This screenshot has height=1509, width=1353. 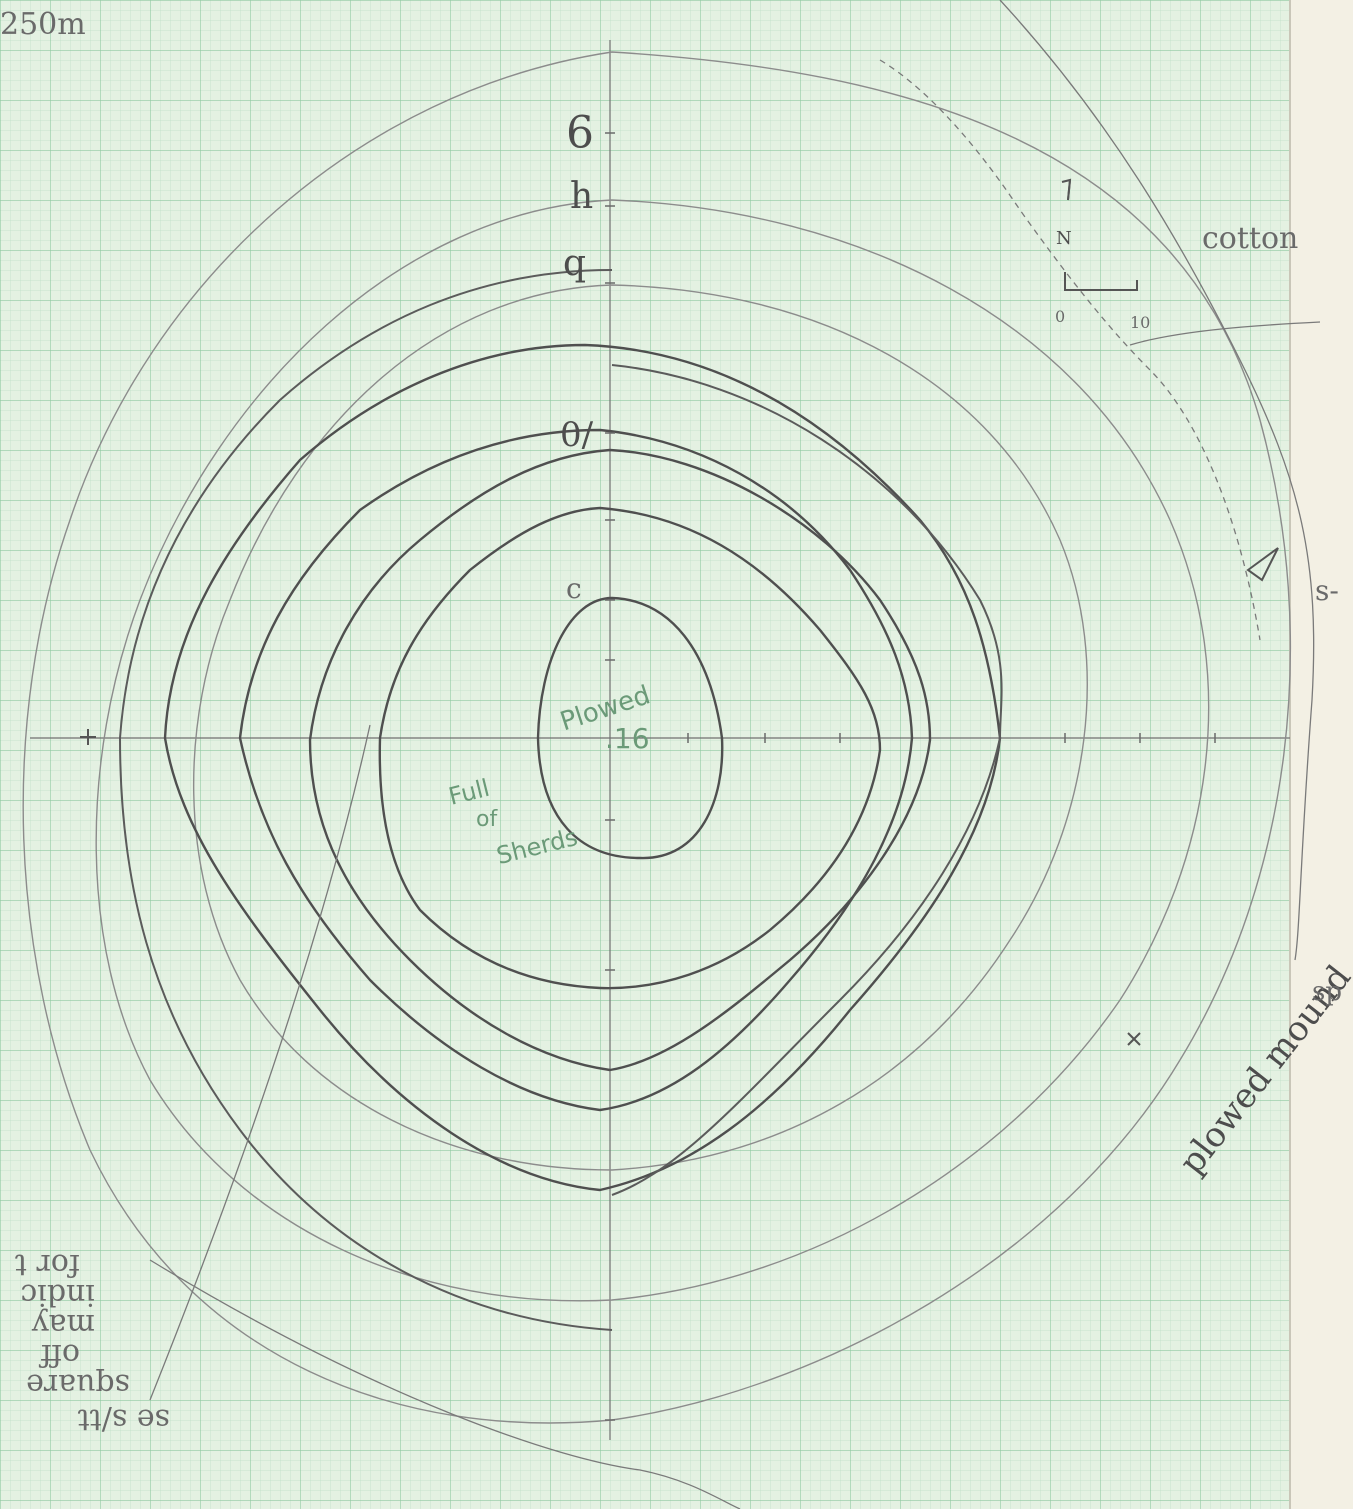 I want to click on north-arrow-icon, so click(x=1066, y=189).